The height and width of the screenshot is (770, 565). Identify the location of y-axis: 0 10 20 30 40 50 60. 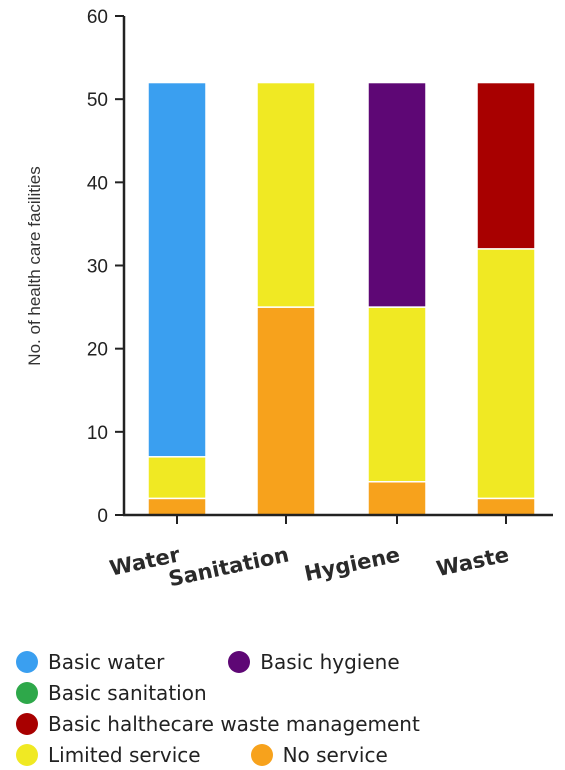
(106, 267).